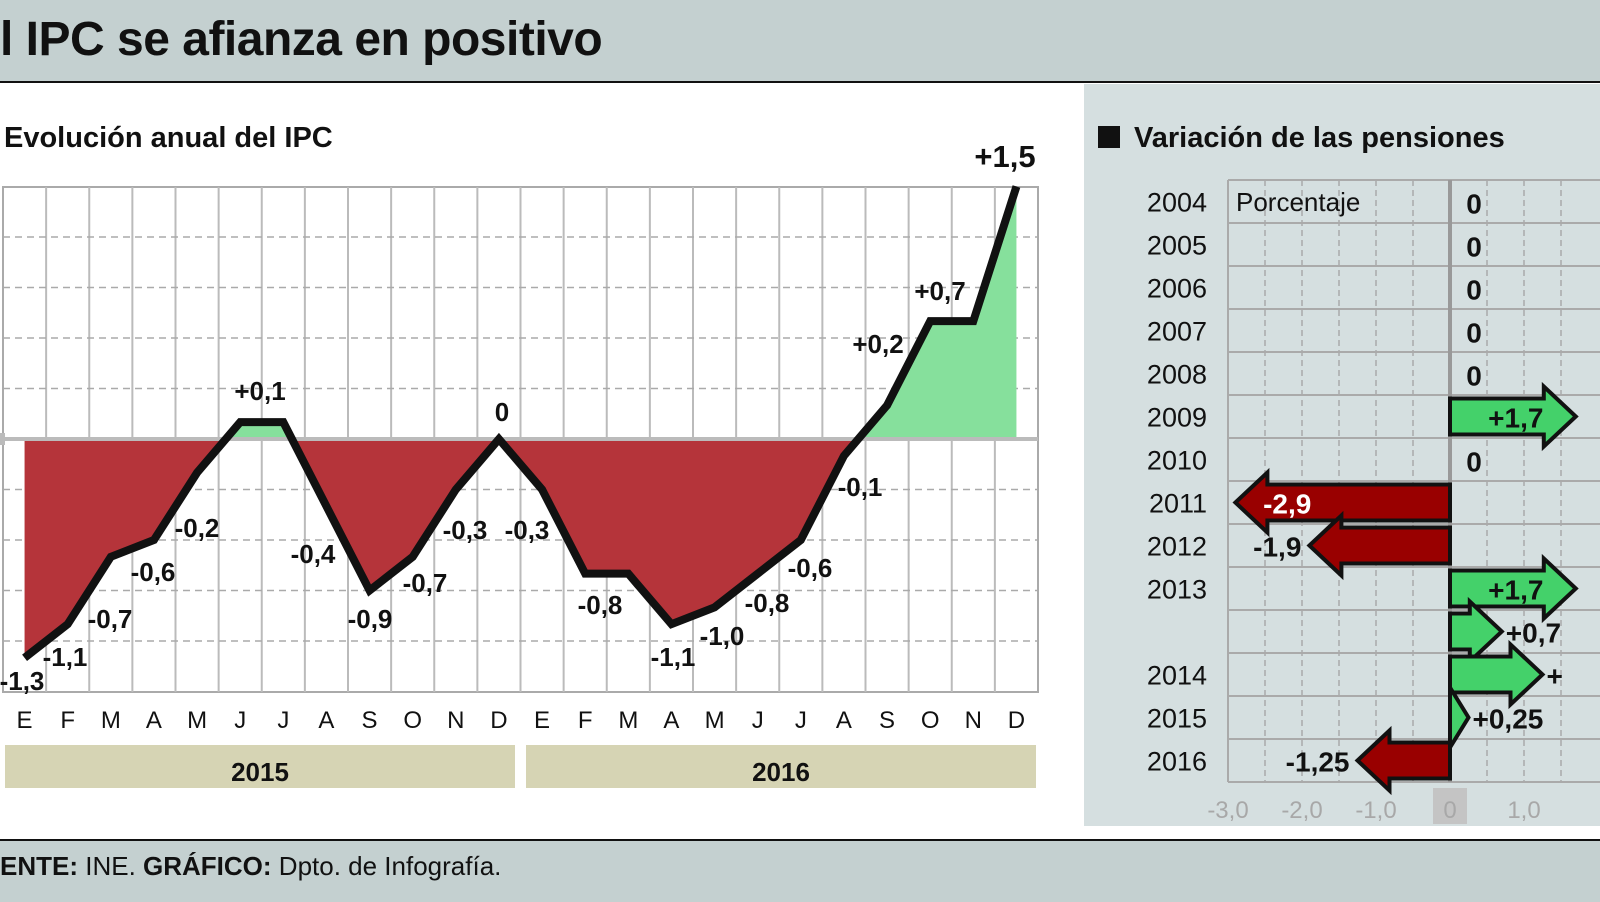 The image size is (1600, 902). I want to click on source-value: INE., so click(110, 866).